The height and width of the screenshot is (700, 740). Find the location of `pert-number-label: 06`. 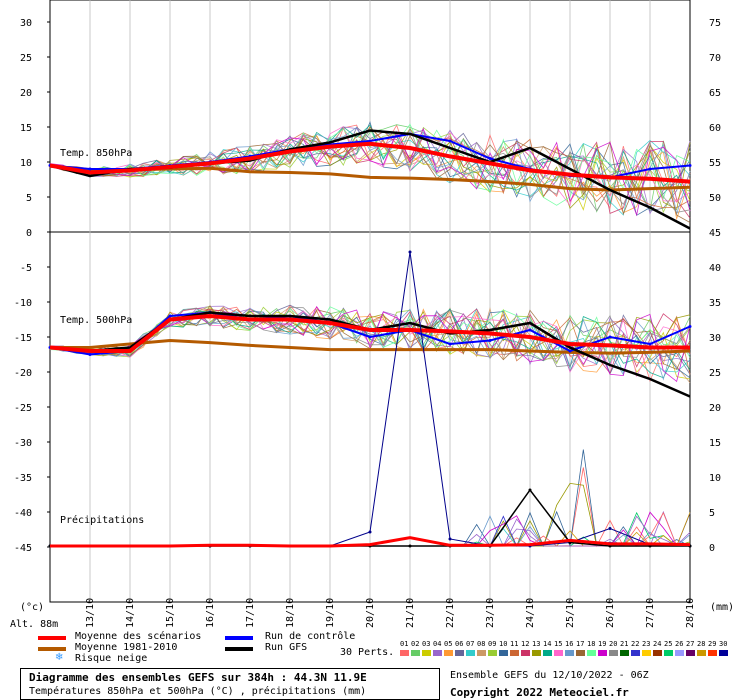

pert-number-label: 06 is located at coordinates (459, 644).